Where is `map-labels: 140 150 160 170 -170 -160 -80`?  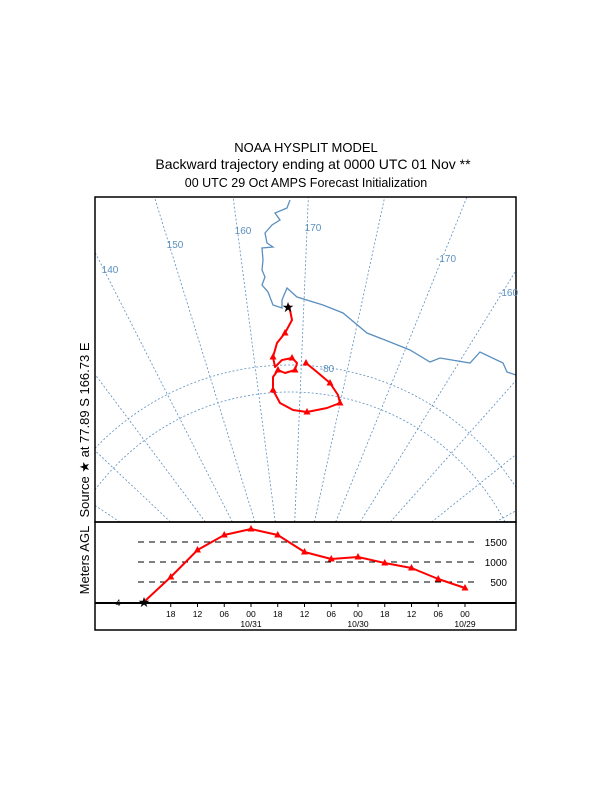 map-labels: 140 150 160 170 -170 -160 -80 is located at coordinates (310, 299).